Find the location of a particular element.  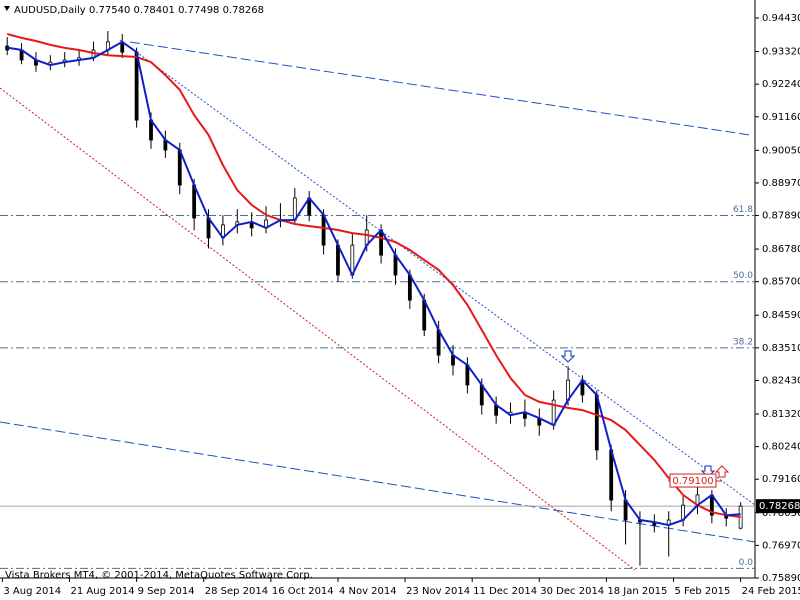

y-tick-label: 0.93320 is located at coordinates (781, 52).